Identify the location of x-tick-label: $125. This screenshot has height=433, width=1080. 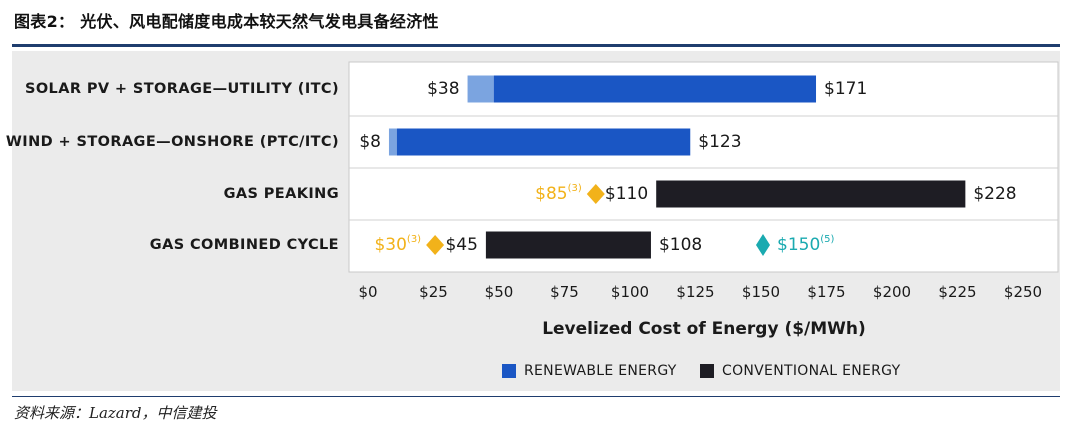
(695, 292).